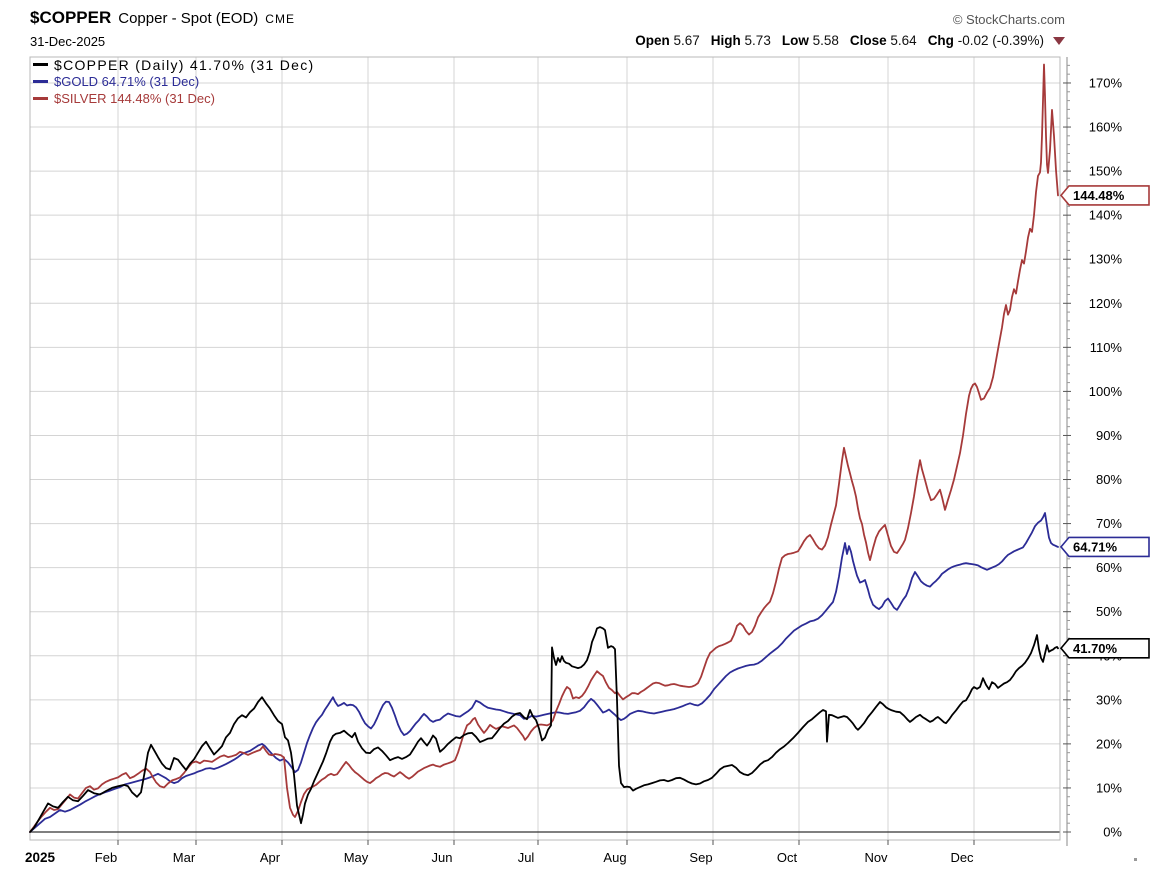 This screenshot has height=872, width=1151. Describe the element at coordinates (810, 40) in the screenshot. I see `quote-low: Low 5.58` at that location.